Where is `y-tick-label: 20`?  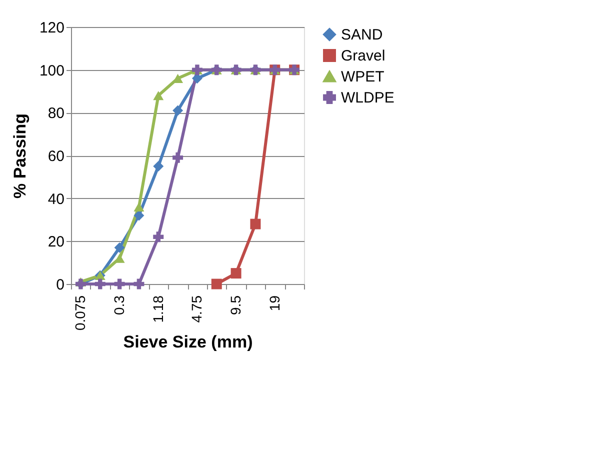
y-tick-label: 20 is located at coordinates (56, 242).